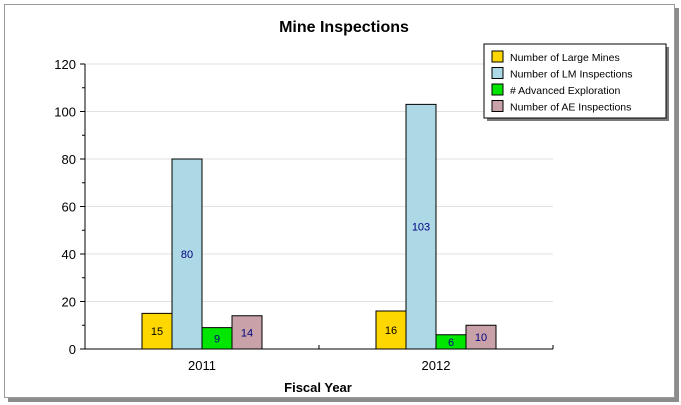  I want to click on y-tick-label: 100, so click(65, 112).